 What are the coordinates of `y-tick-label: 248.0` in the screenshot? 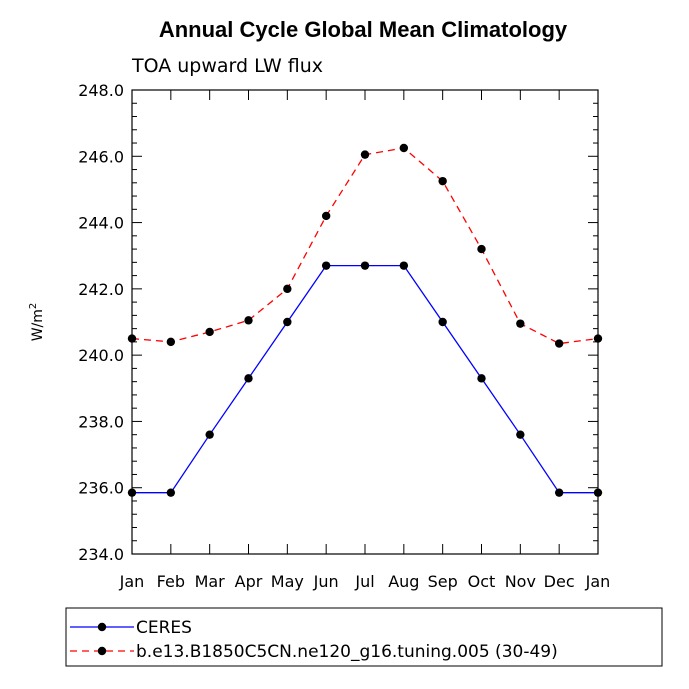 It's located at (101, 90).